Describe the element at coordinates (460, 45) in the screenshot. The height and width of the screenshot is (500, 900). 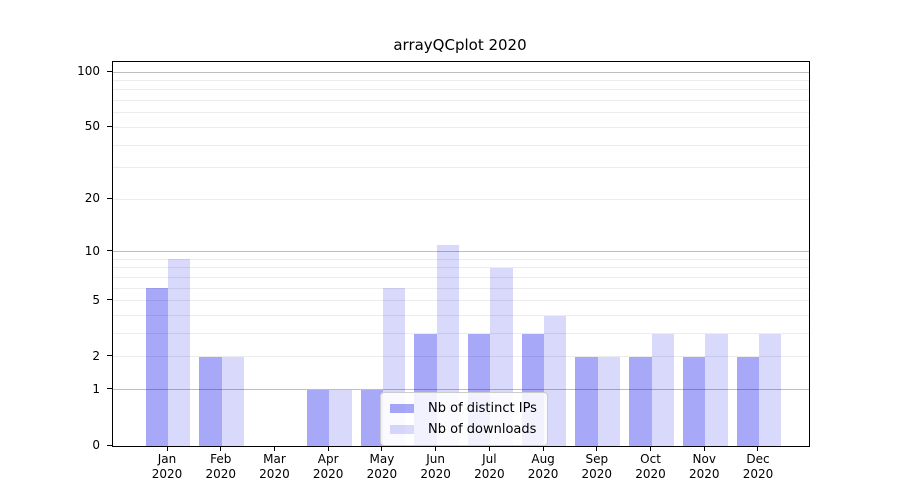
I see `chart-title: arrayQCplot 2020` at that location.